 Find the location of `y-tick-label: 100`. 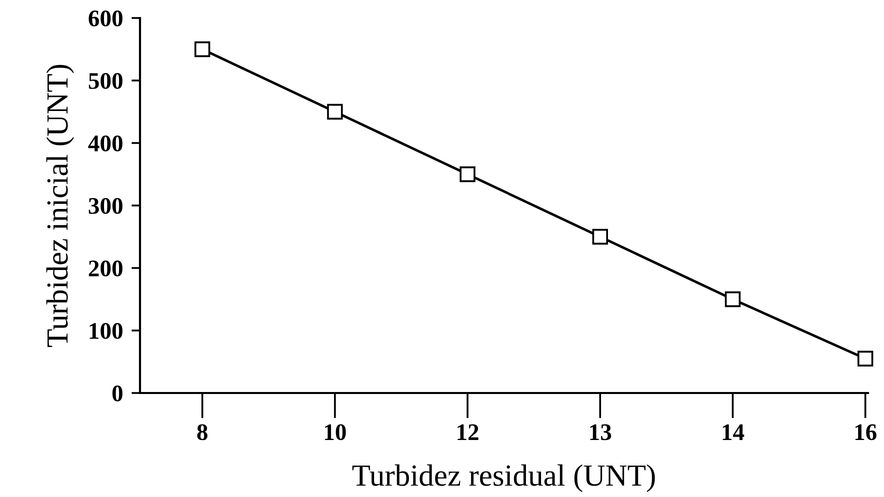

y-tick-label: 100 is located at coordinates (106, 330).